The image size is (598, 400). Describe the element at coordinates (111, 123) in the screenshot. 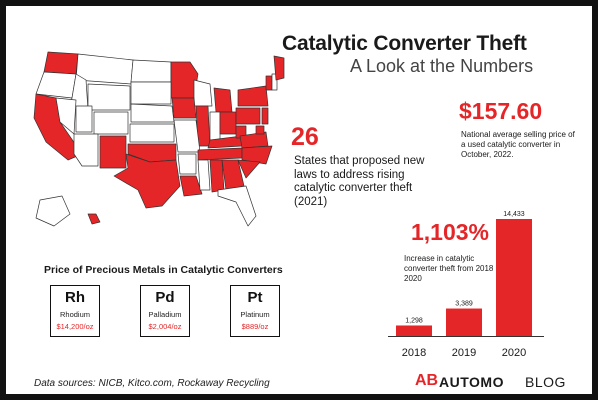

I see `state-colorado` at that location.